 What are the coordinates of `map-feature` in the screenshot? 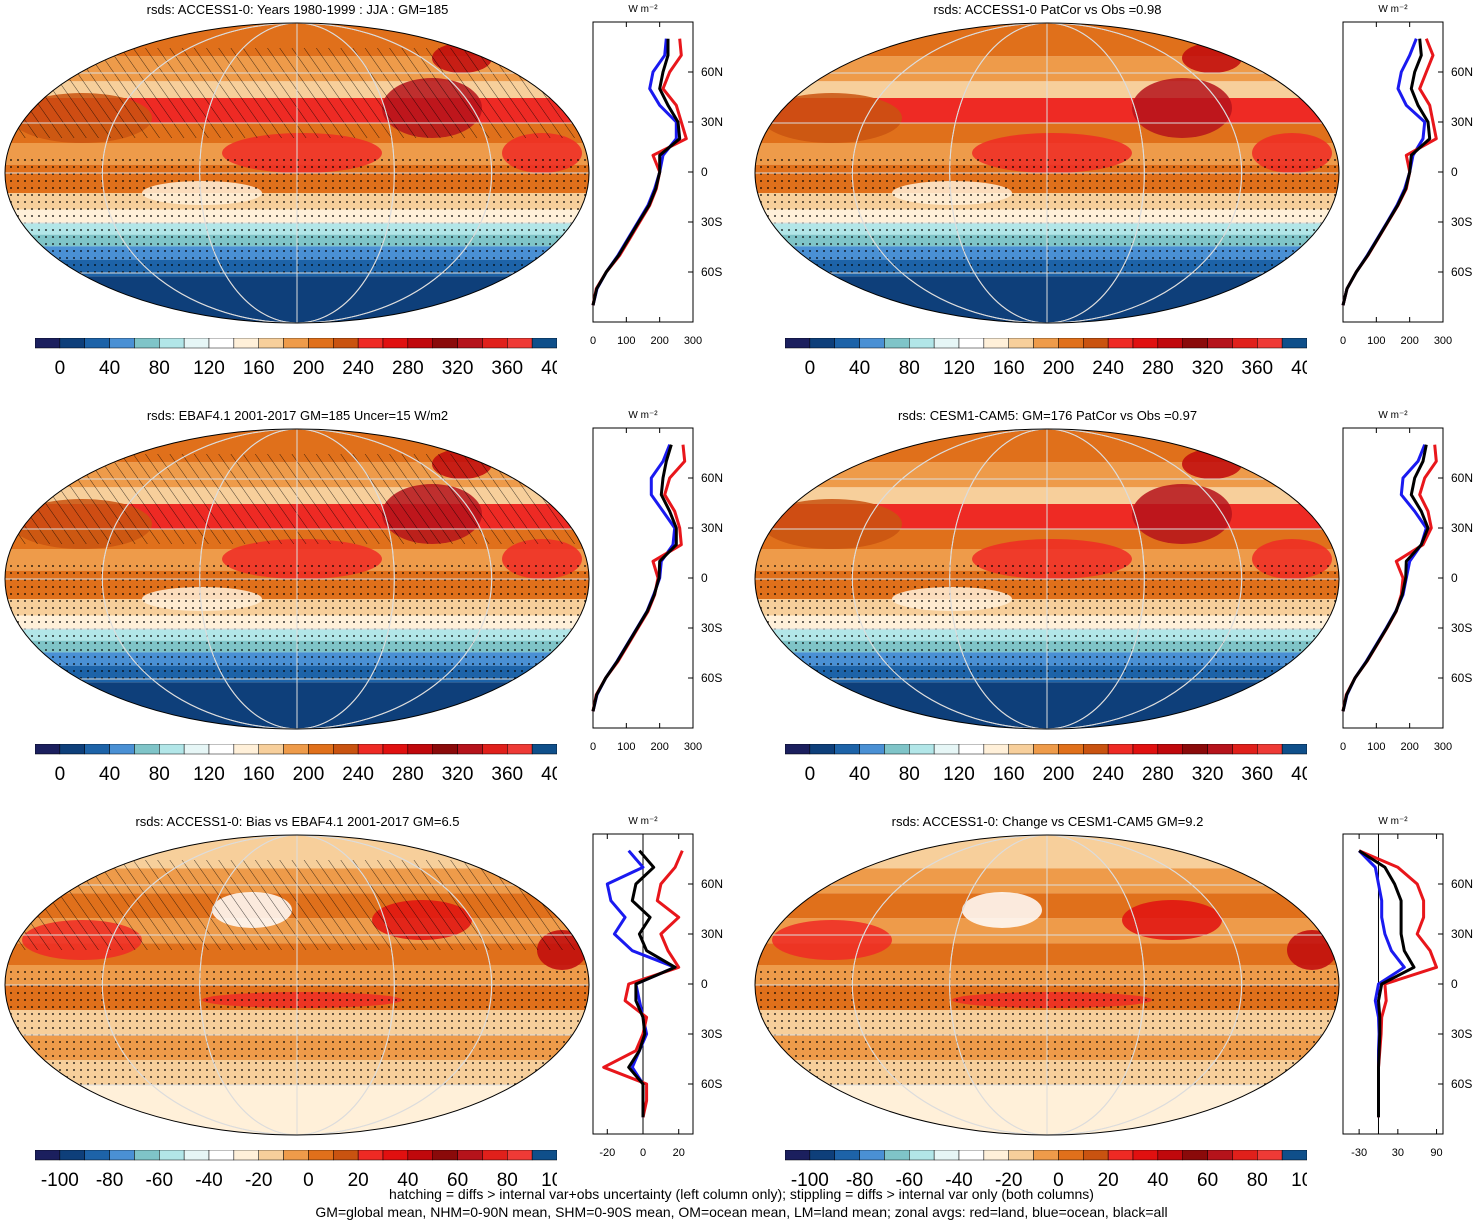 It's located at (832, 524).